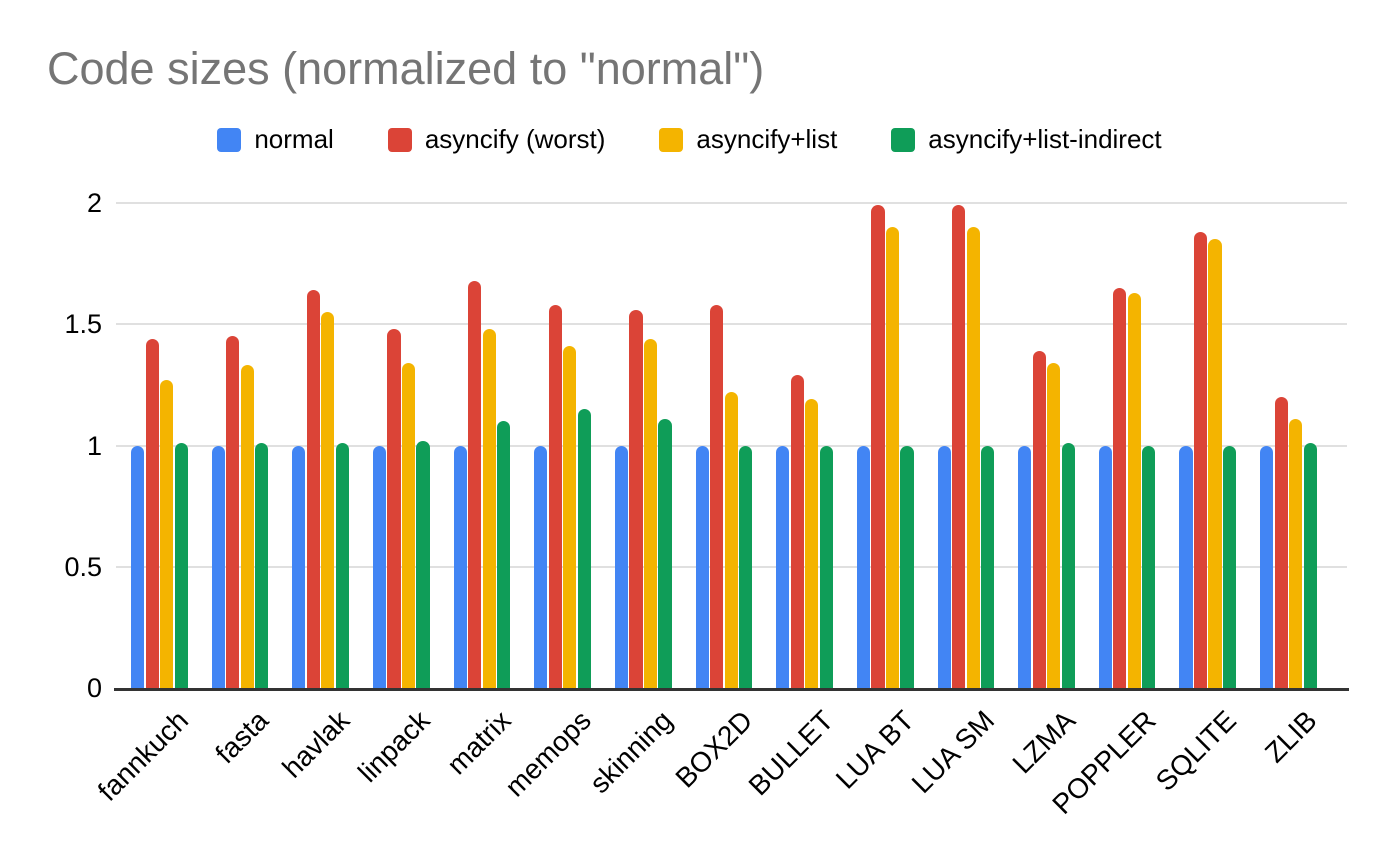 The image size is (1379, 852). Describe the element at coordinates (1045, 139) in the screenshot. I see `legend-label-asyncify-list-indirect: asyncify+list-indirect` at that location.